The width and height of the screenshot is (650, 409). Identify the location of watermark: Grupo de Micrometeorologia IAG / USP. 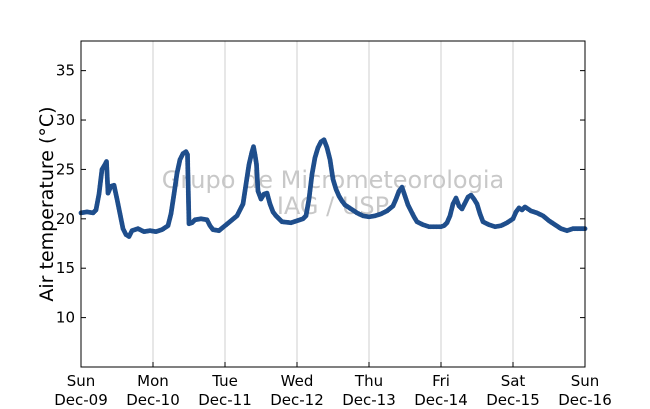
(333, 193).